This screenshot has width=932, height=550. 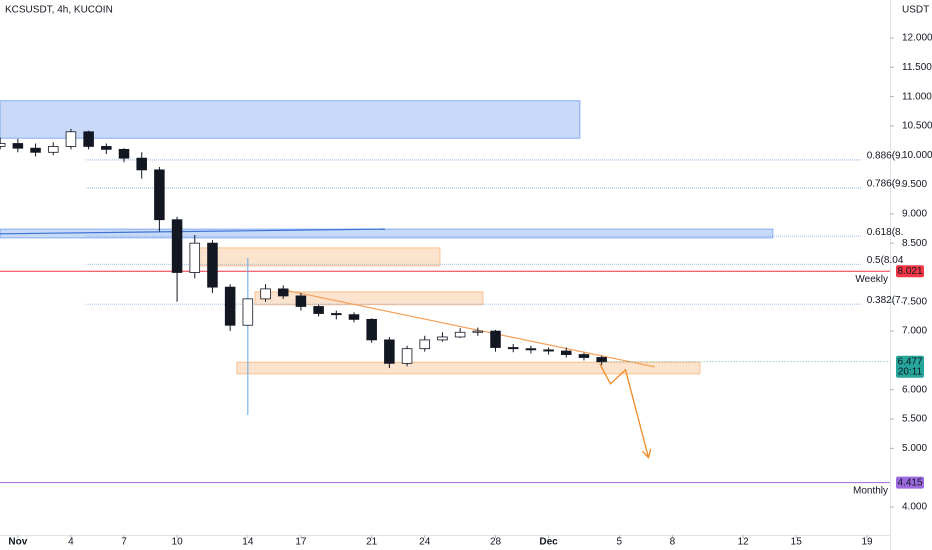 What do you see at coordinates (917, 67) in the screenshot?
I see `y-tick-label: 11.500` at bounding box center [917, 67].